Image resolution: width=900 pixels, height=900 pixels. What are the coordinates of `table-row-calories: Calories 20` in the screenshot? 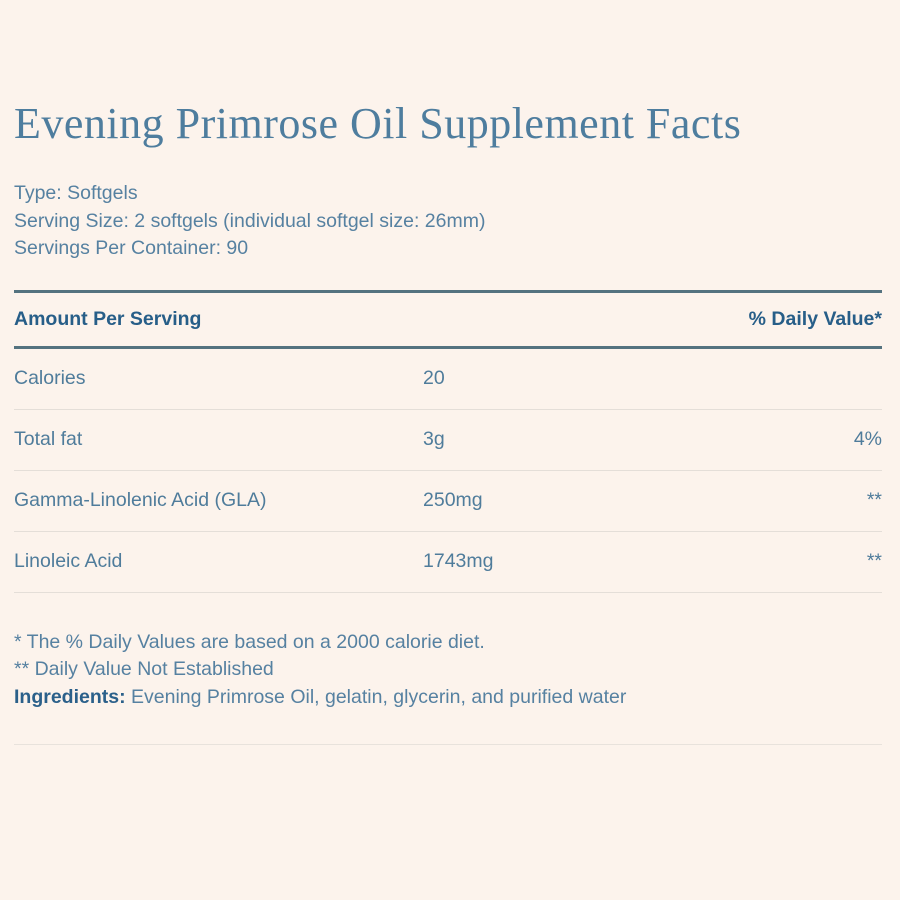 It's located at (448, 379).